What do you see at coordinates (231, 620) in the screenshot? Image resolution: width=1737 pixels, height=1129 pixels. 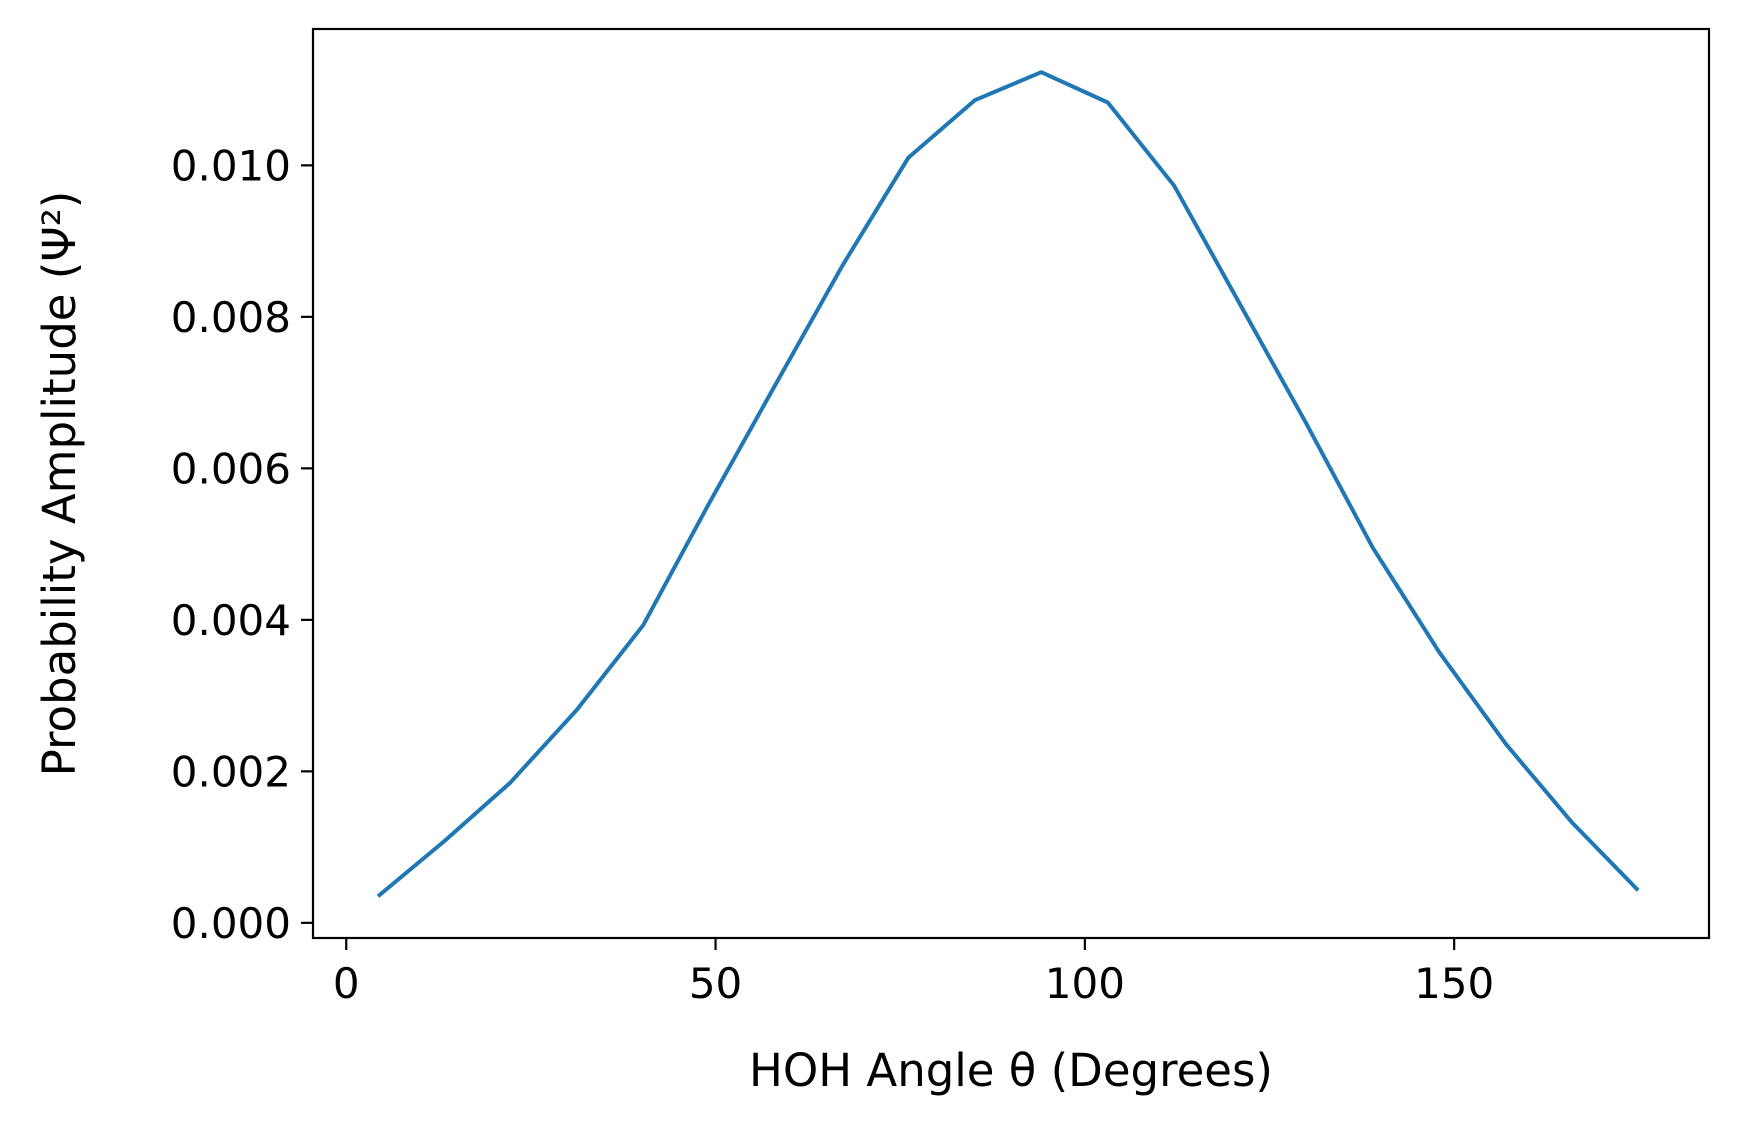 I see `y-tick-label: 0.004` at bounding box center [231, 620].